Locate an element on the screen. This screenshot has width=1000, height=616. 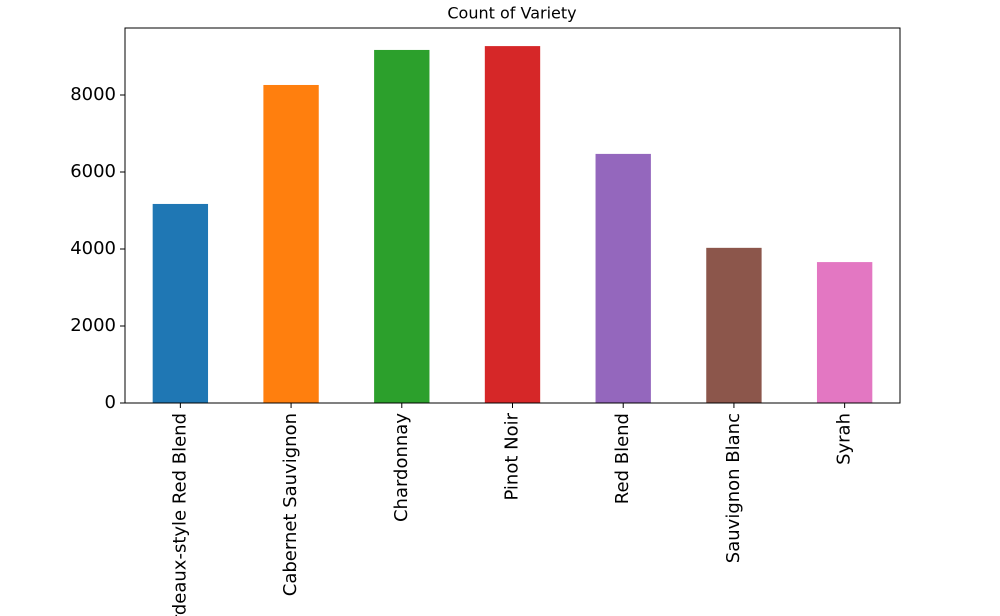
x-tick-label: Bordeaux-style Red Blend is located at coordinates (179, 514).